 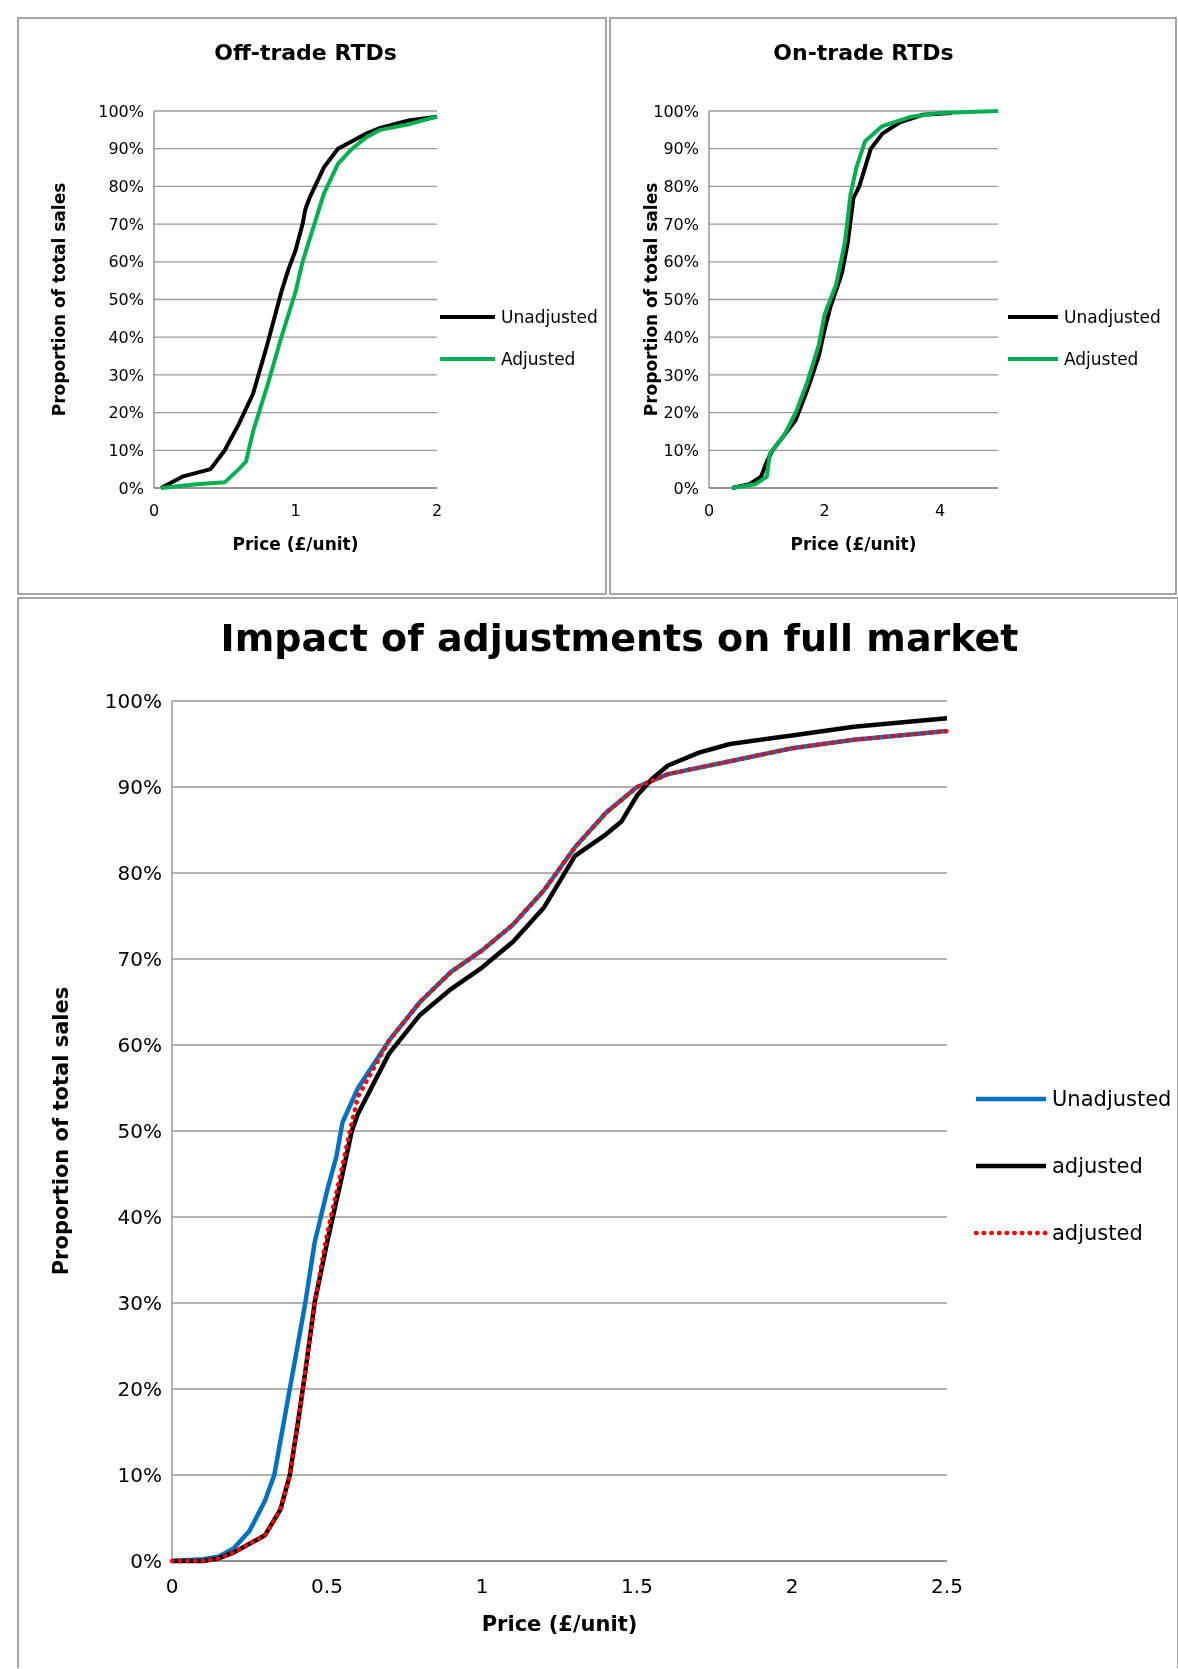 What do you see at coordinates (940, 510) in the screenshot?
I see `x-tick-label: 4` at bounding box center [940, 510].